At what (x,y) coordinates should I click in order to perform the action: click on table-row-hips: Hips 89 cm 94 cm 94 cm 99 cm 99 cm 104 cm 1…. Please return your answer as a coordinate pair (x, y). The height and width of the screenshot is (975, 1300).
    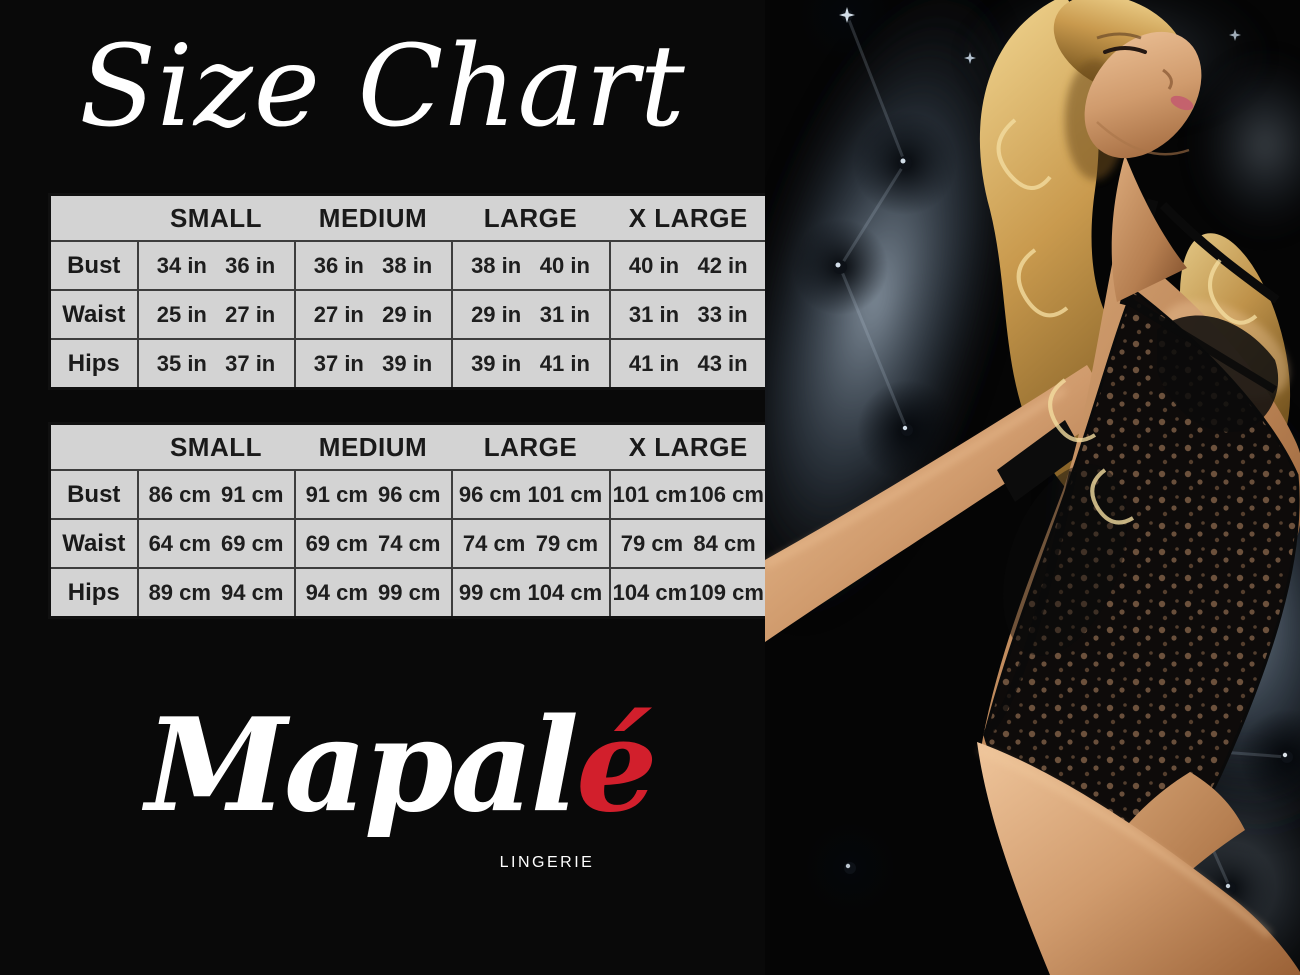
    Looking at the image, I should click on (408, 593).